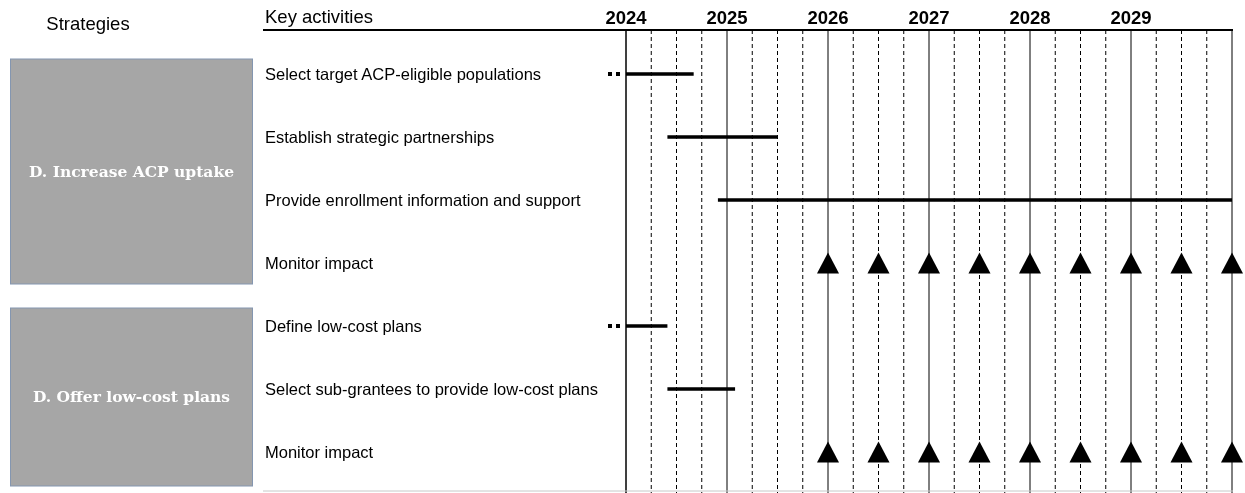  Describe the element at coordinates (88, 23) in the screenshot. I see `text: Strategies` at that location.